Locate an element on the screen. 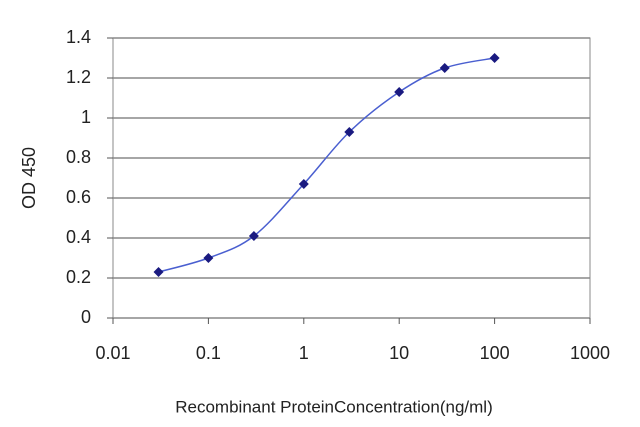  y-tick-label: 0 is located at coordinates (86, 317).